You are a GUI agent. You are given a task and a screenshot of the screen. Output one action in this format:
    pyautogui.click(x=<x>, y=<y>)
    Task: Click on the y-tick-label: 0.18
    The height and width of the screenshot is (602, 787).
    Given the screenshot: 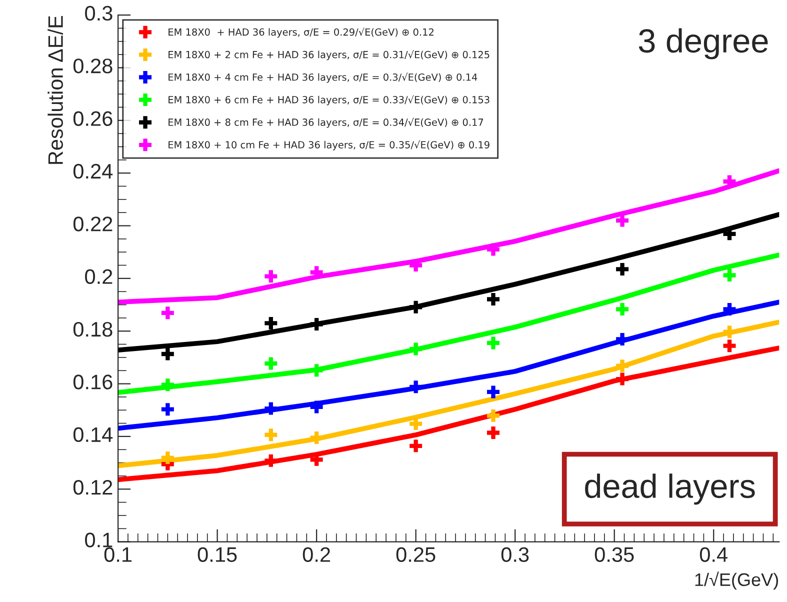 What is the action you would take?
    pyautogui.click(x=92, y=329)
    